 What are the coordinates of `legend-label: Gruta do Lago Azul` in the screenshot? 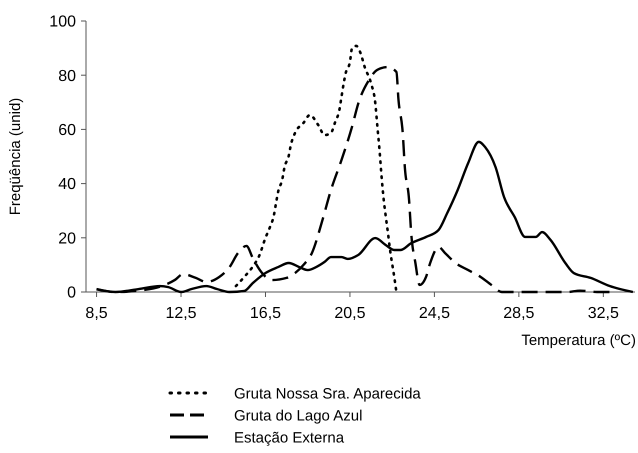 It's located at (298, 415).